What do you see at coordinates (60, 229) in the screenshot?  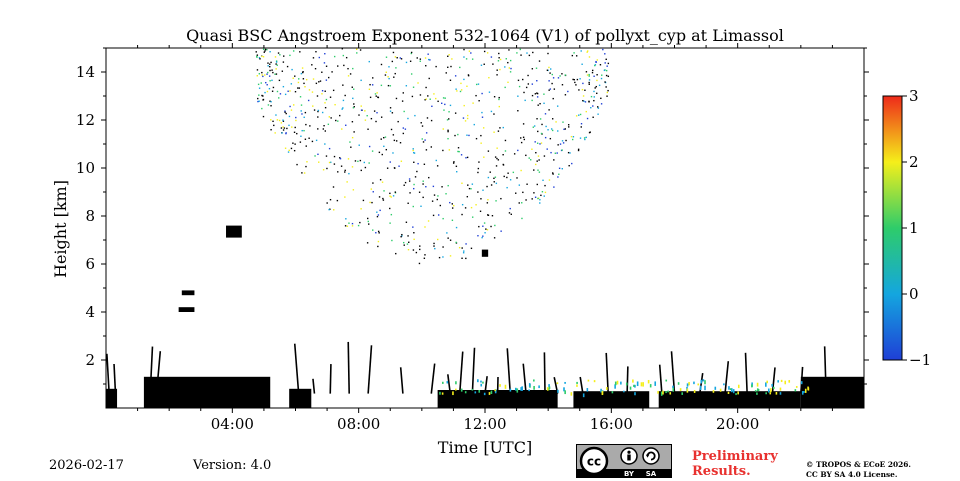 I see `y-axis-label: Height [km]` at bounding box center [60, 229].